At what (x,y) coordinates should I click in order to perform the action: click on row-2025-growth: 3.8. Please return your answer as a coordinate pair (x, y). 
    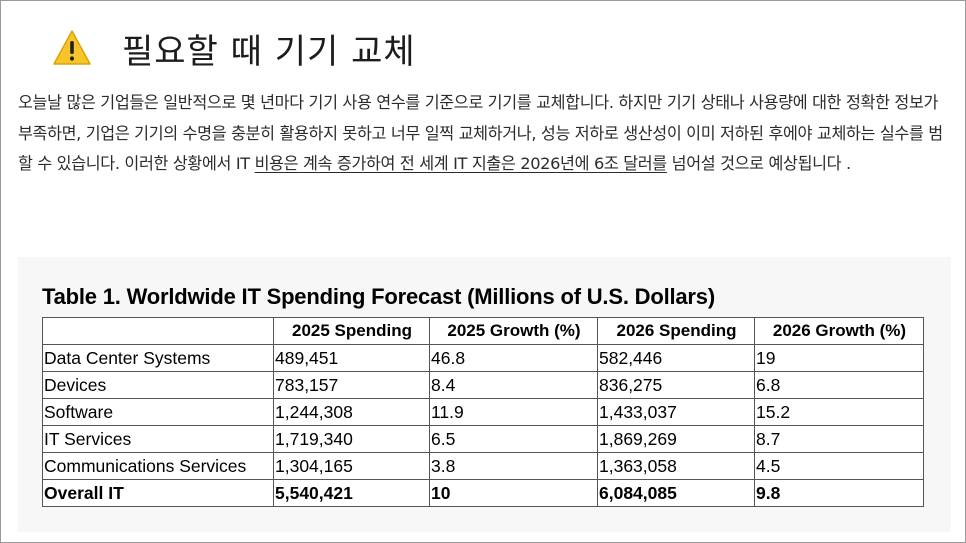
    Looking at the image, I should click on (513, 466).